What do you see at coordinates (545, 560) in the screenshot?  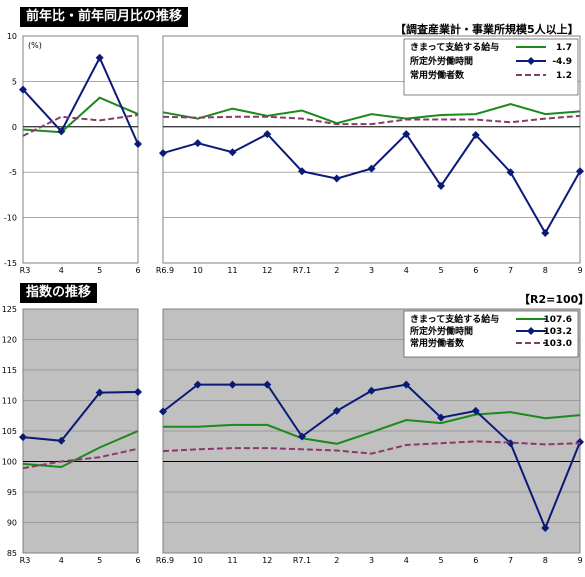 I see `chart2-monthly-x-tick: 8` at bounding box center [545, 560].